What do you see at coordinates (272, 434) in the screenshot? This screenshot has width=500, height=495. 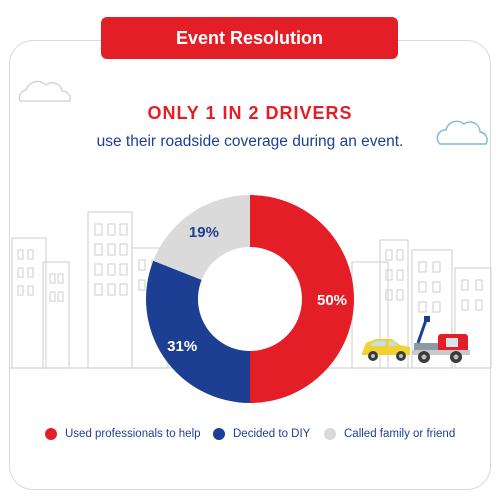 I see `legend-label: Decided to DIY` at bounding box center [272, 434].